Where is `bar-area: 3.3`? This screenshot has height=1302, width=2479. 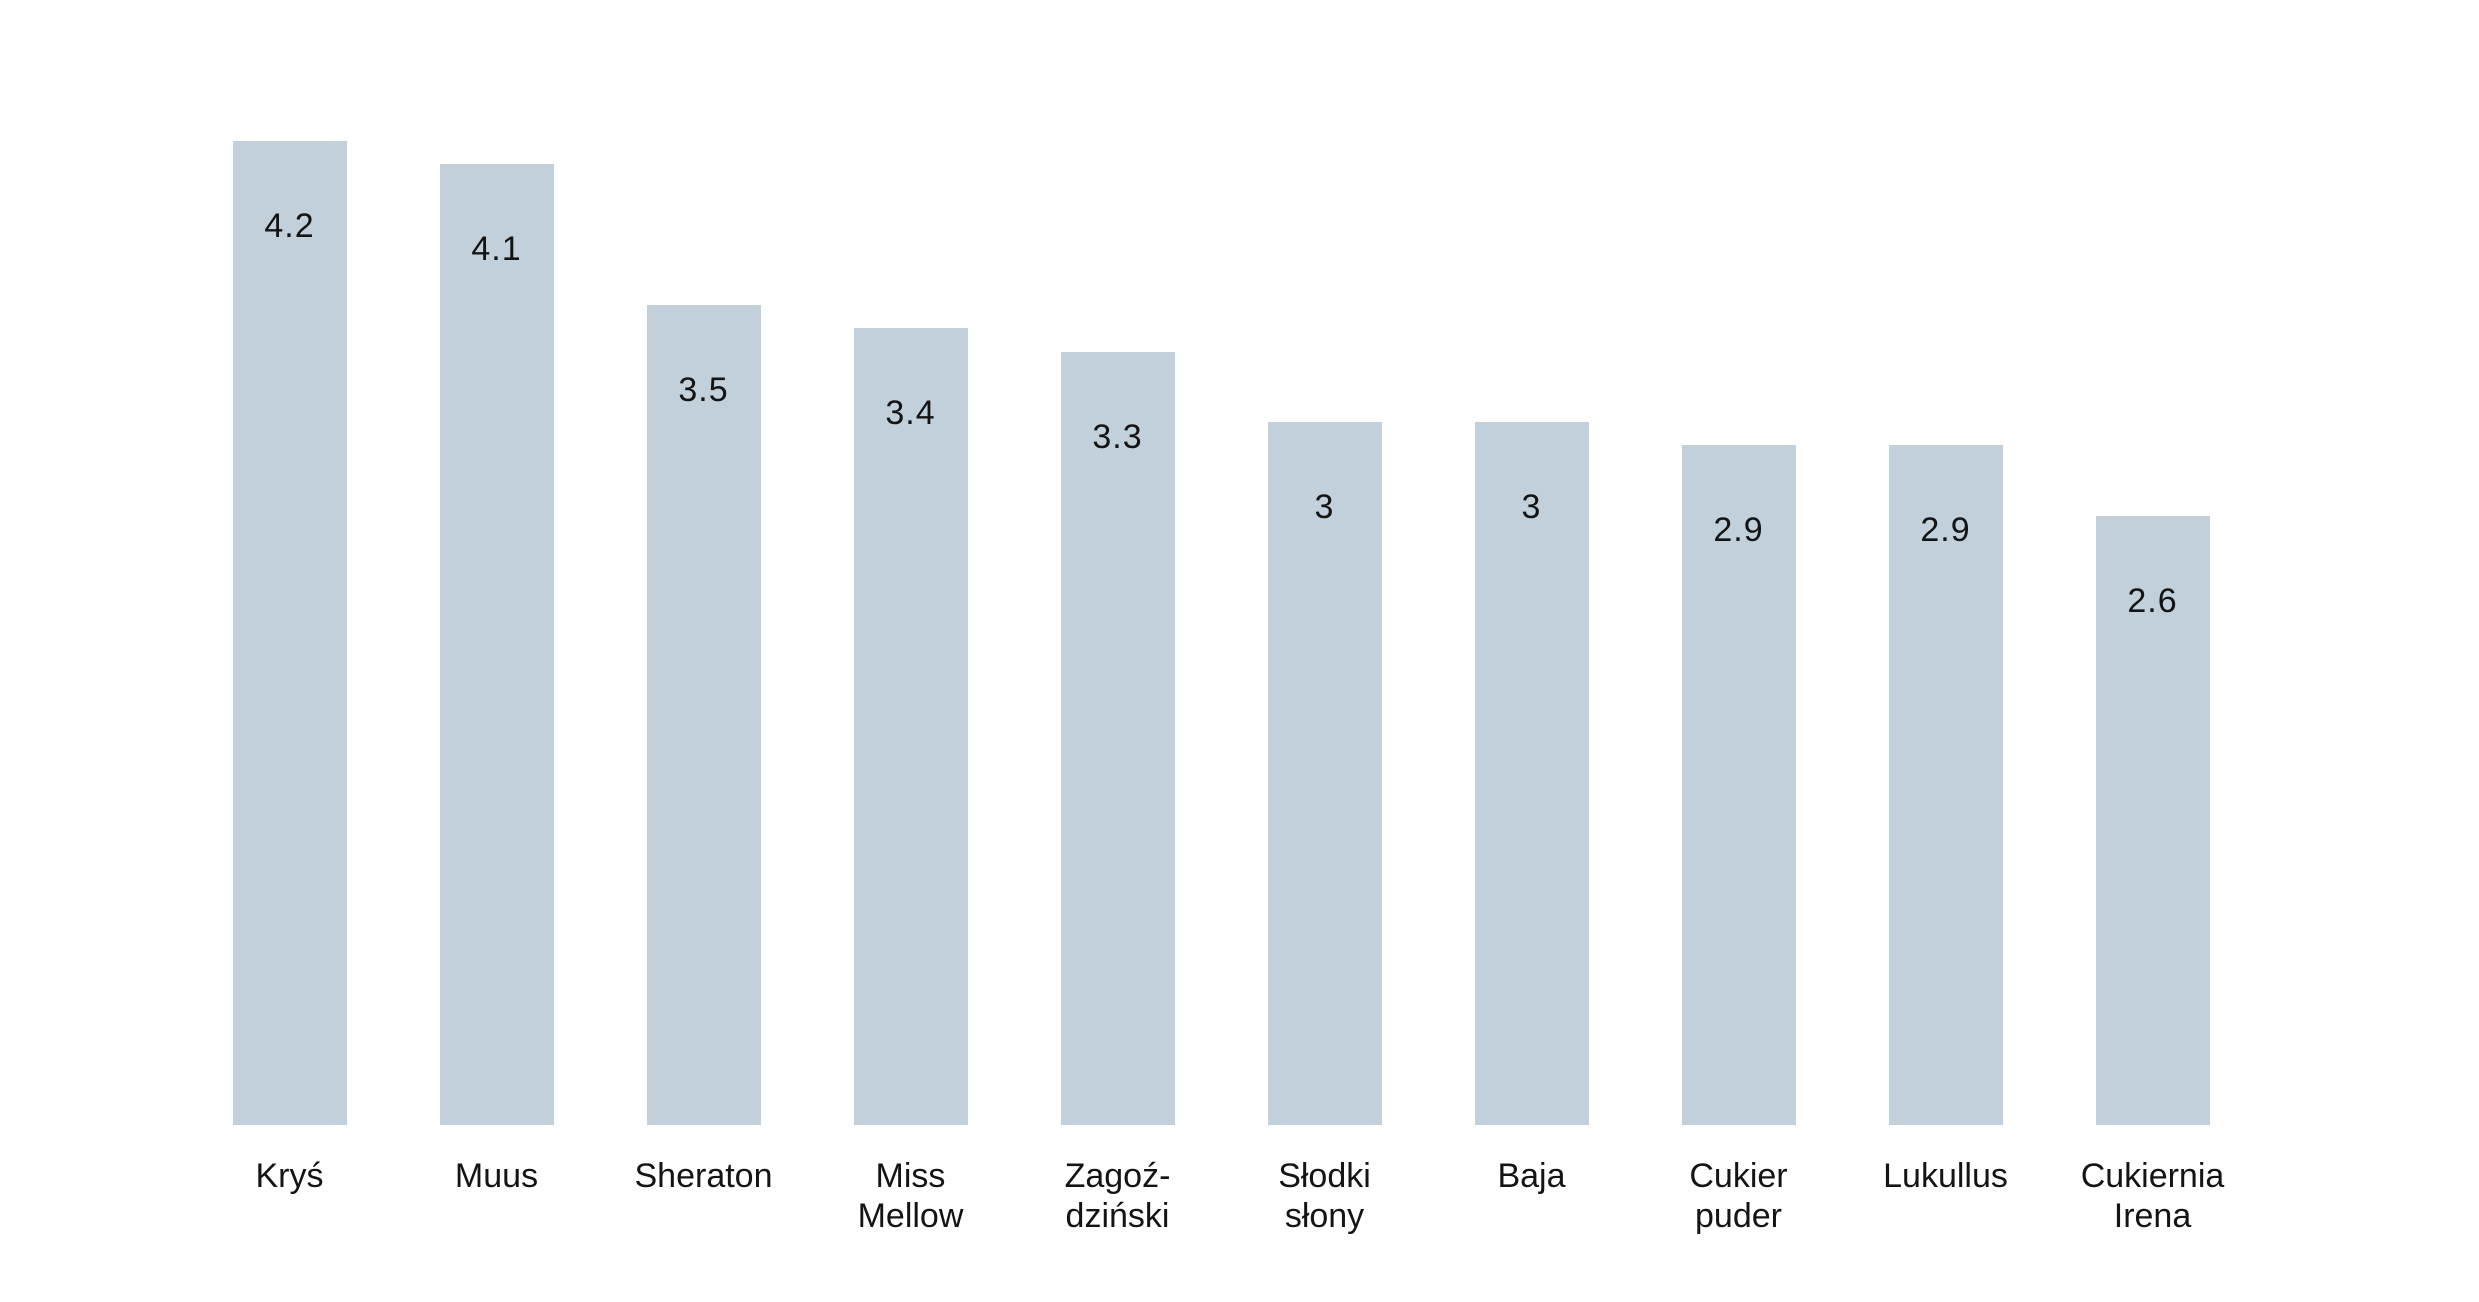
bar-area: 3.3 is located at coordinates (1117, 562).